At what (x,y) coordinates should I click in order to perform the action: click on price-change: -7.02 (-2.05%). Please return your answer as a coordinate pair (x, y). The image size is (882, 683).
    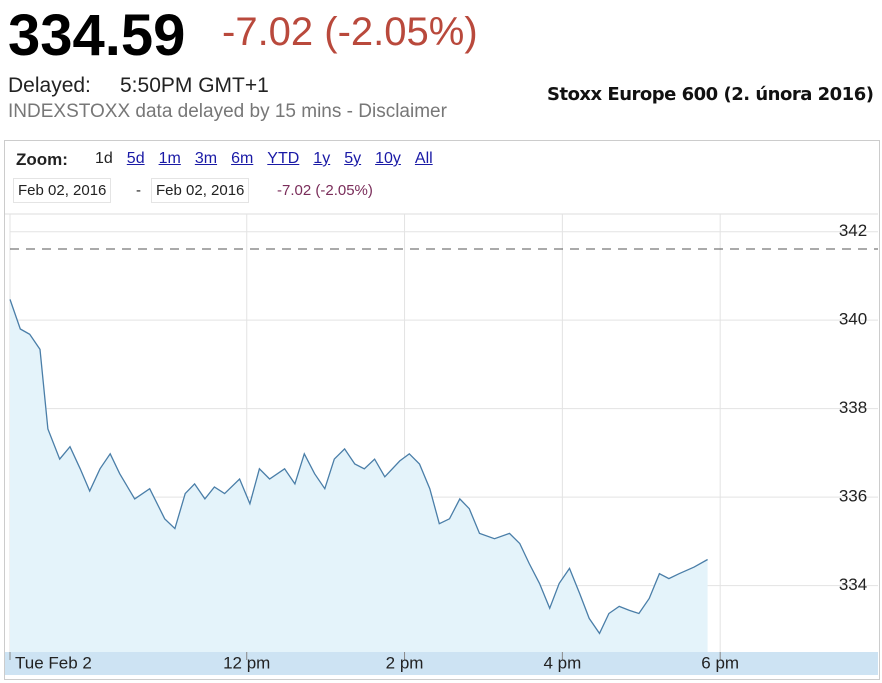
    Looking at the image, I should click on (350, 32).